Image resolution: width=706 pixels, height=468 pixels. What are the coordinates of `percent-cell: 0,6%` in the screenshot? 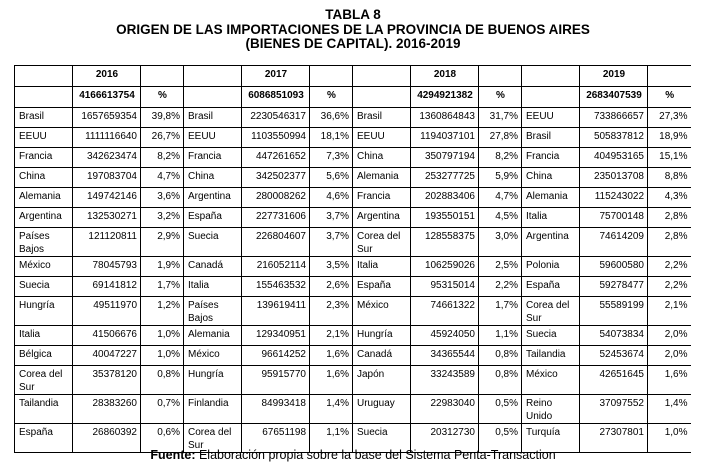 It's located at (162, 438).